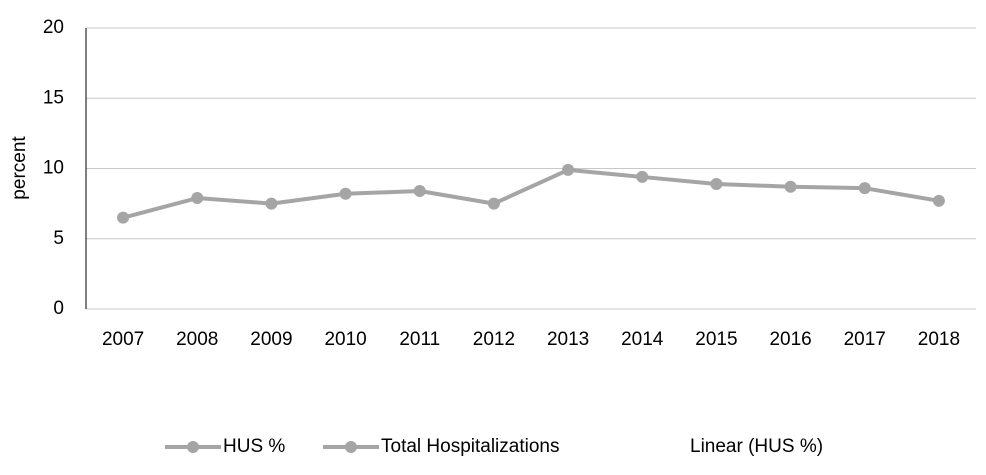  I want to click on x-tick-label: 2018, so click(939, 339).